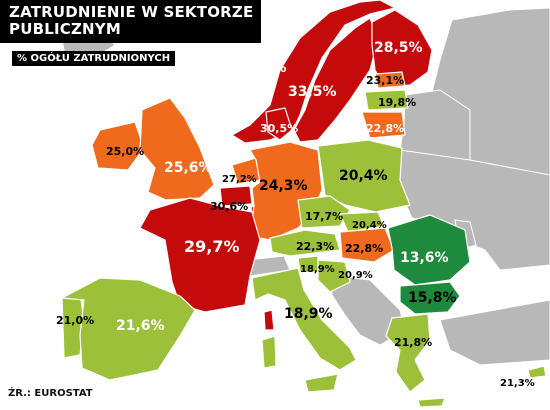 This screenshot has height=410, width=550. I want to click on ireland-region, so click(118, 146).